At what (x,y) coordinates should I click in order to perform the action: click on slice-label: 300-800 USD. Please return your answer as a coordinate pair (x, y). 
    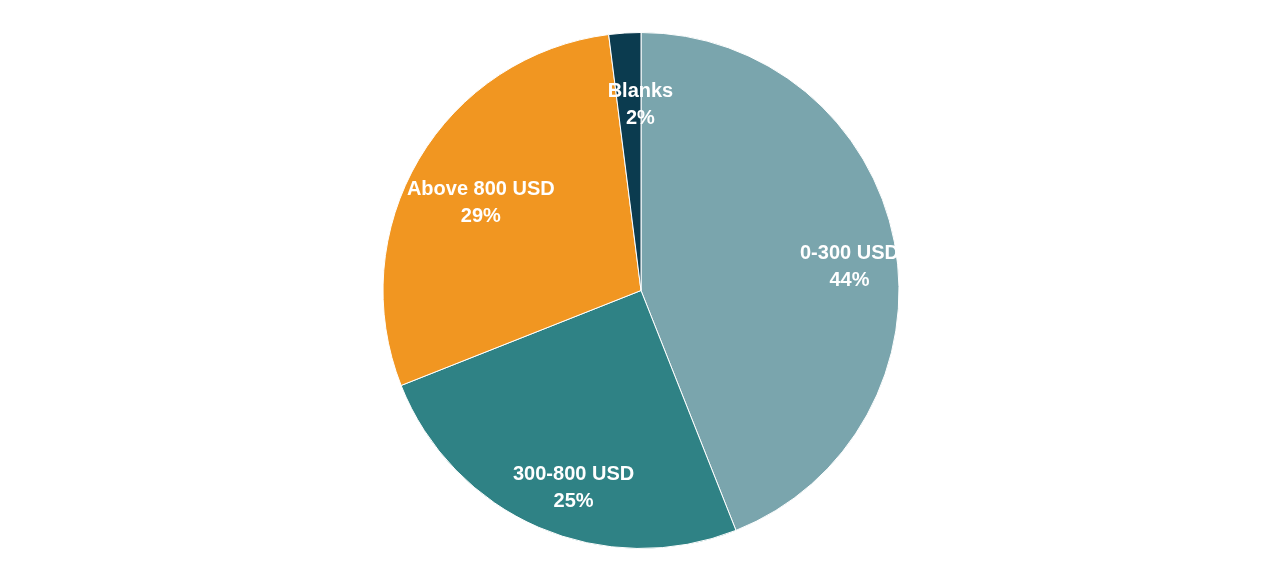
    Looking at the image, I should click on (573, 473).